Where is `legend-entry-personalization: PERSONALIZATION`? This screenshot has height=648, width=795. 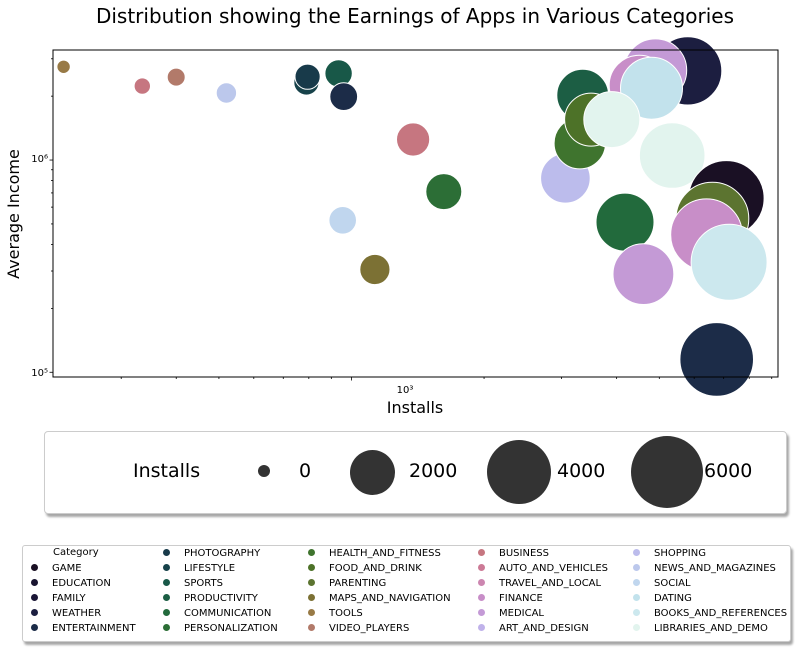
legend-entry-personalization: PERSONALIZATION is located at coordinates (220, 629).